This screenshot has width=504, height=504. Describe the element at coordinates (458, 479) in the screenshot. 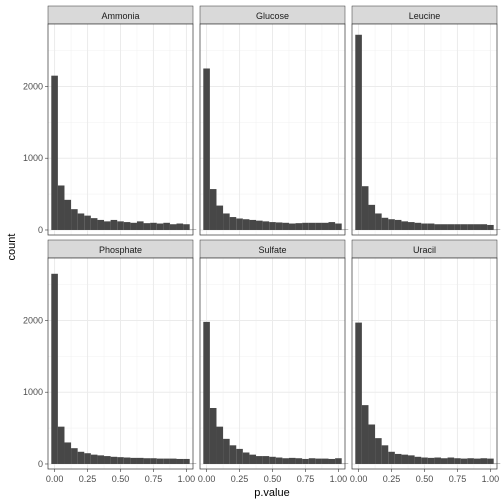

I see `x-tick-label: 0.75` at that location.